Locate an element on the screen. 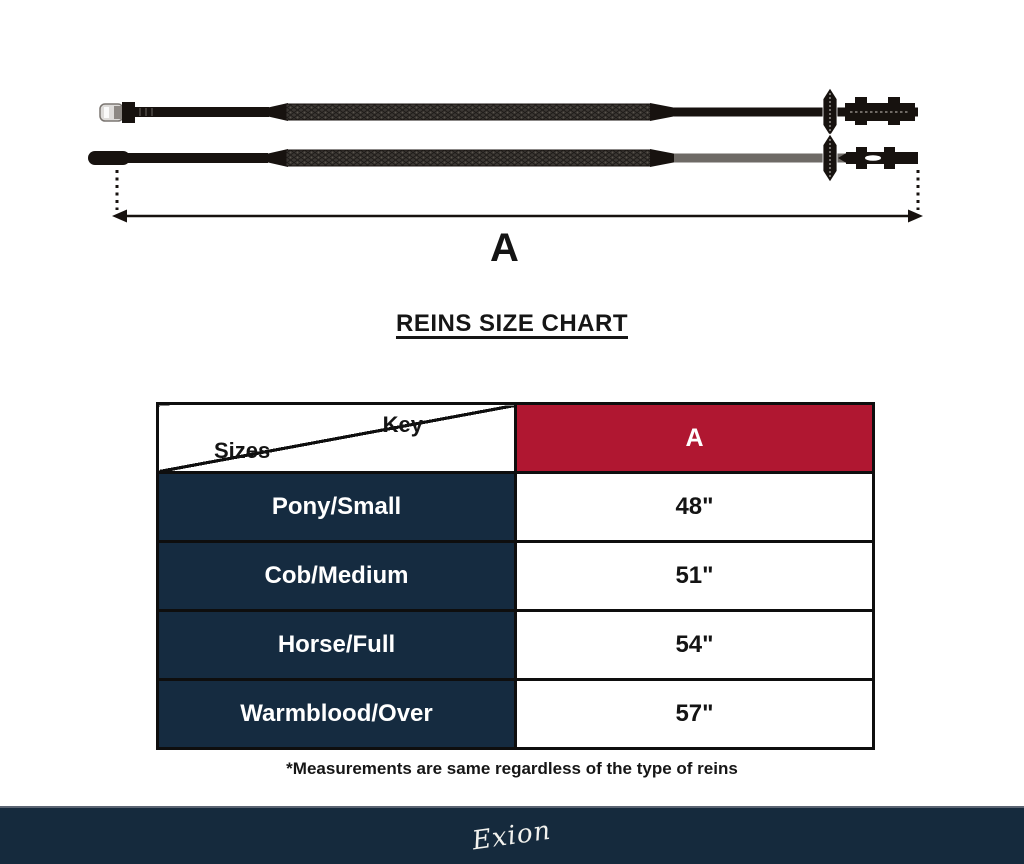 This screenshot has width=1024, height=864. size-label: Pony/Small is located at coordinates (336, 507).